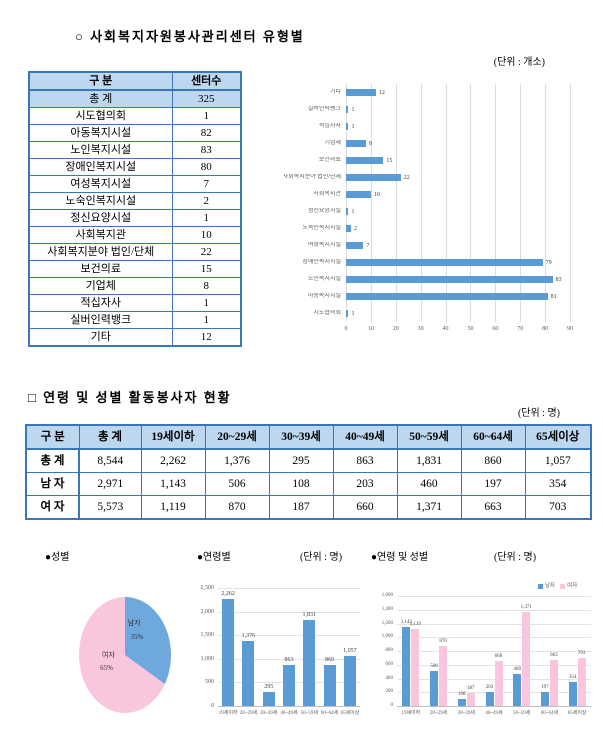  Describe the element at coordinates (100, 320) in the screenshot. I see `table-cell: 실버인력뱅크` at that location.